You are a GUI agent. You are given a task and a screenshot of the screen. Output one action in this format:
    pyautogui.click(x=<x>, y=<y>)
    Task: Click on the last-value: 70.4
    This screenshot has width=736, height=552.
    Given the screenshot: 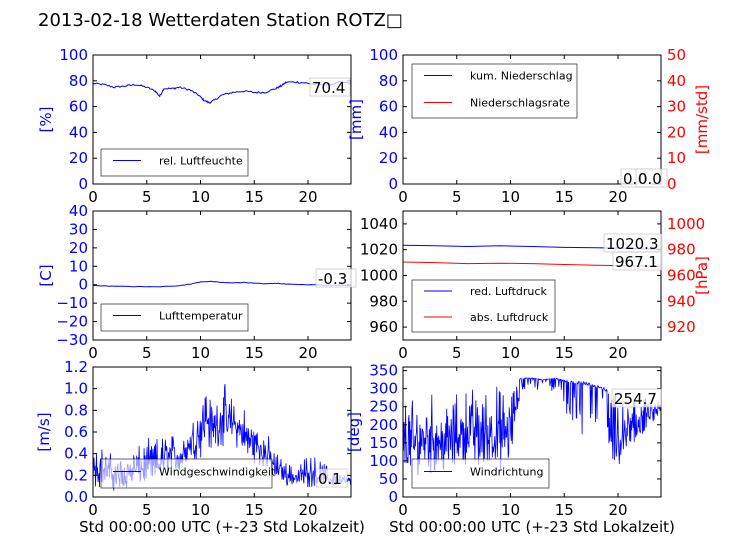 What is the action you would take?
    pyautogui.click(x=330, y=87)
    